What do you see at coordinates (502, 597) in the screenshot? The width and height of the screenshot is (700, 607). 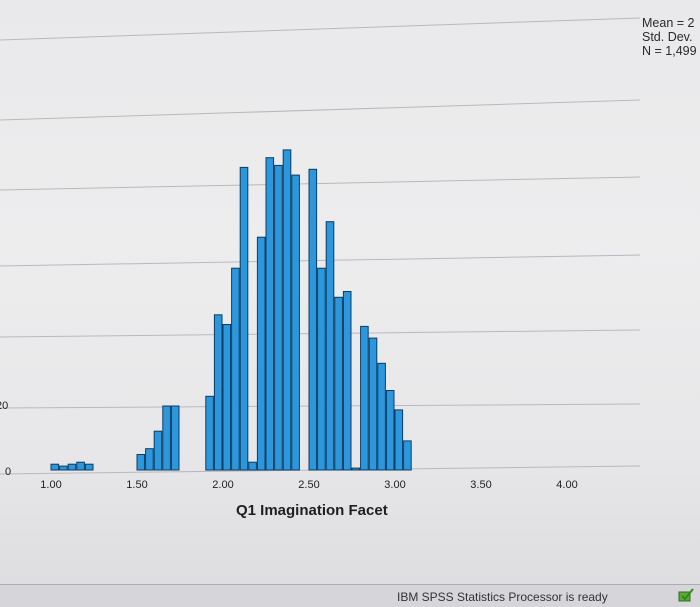 I see `status-text: IBM SPSS Statistics Processor is ready` at bounding box center [502, 597].